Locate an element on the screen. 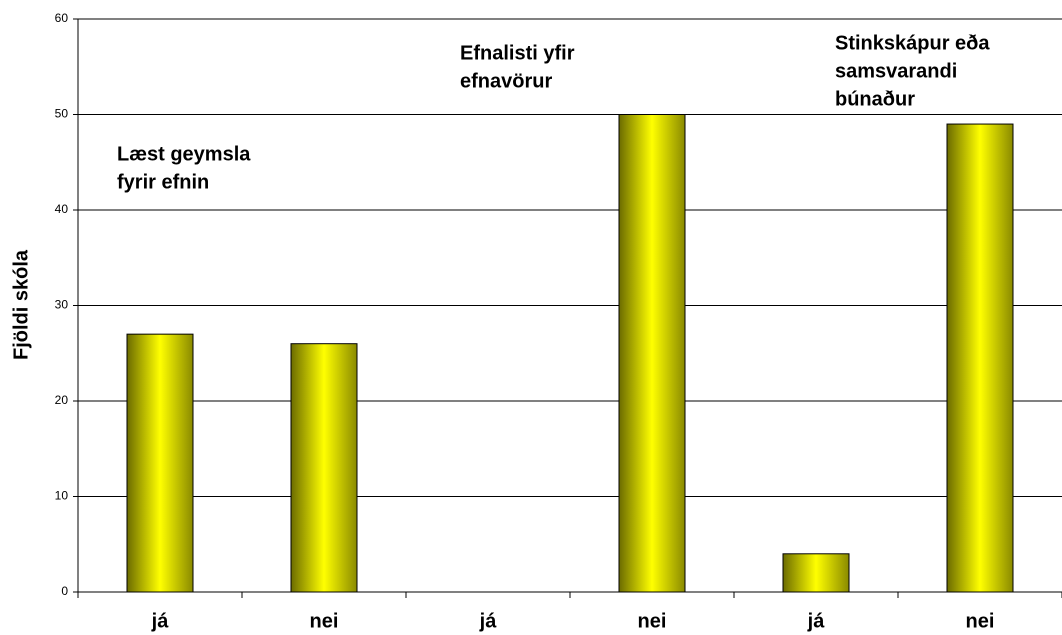  annotation: samsvarandi is located at coordinates (896, 71).